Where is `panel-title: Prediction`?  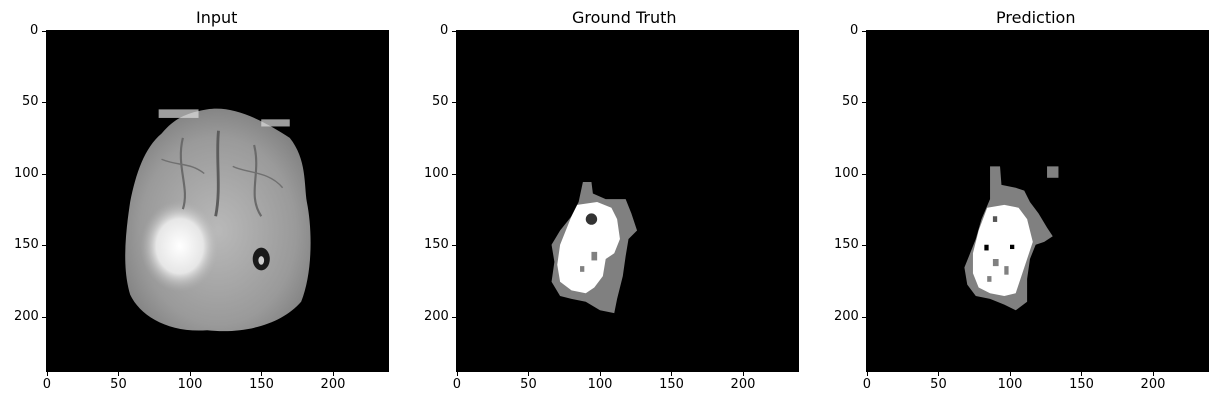 panel-title: Prediction is located at coordinates (1036, 17).